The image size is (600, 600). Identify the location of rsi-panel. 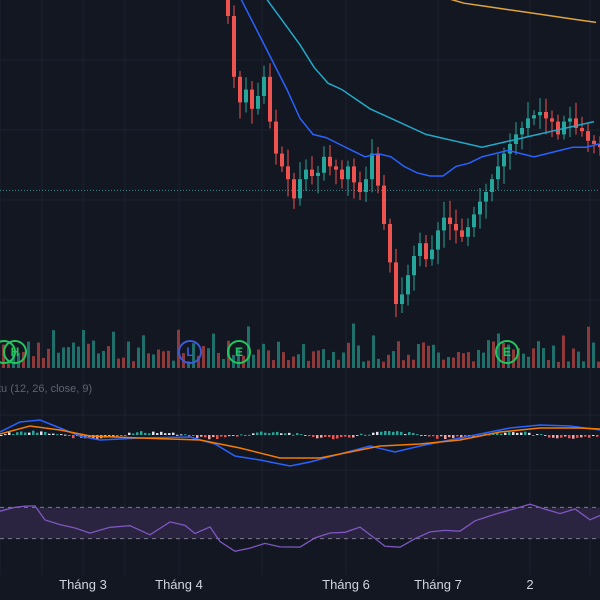
(300, 527).